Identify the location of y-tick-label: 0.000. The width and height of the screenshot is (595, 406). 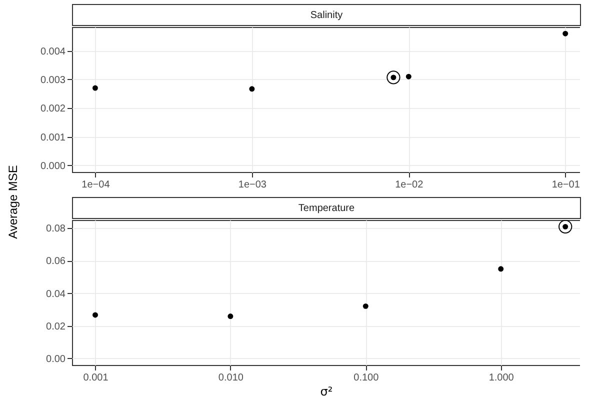
(53, 166).